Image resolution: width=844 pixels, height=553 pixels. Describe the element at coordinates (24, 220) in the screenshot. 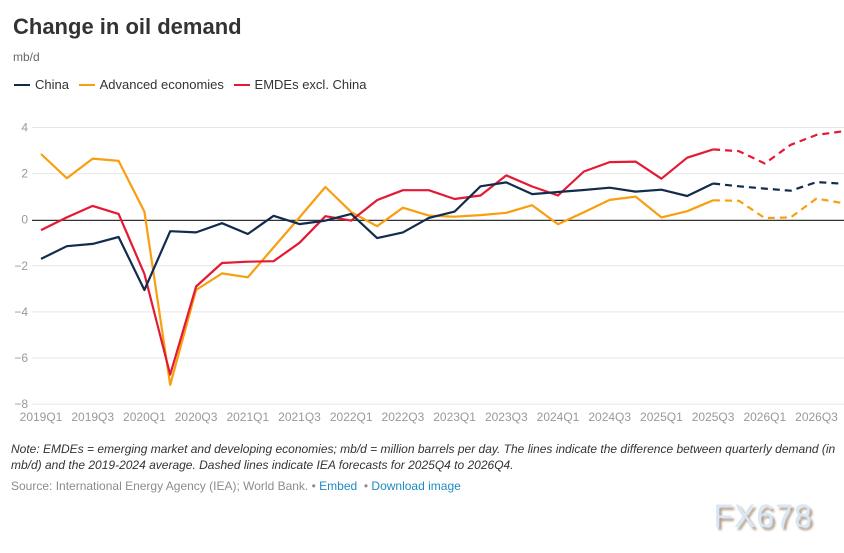

I see `svg-text: 0` at that location.